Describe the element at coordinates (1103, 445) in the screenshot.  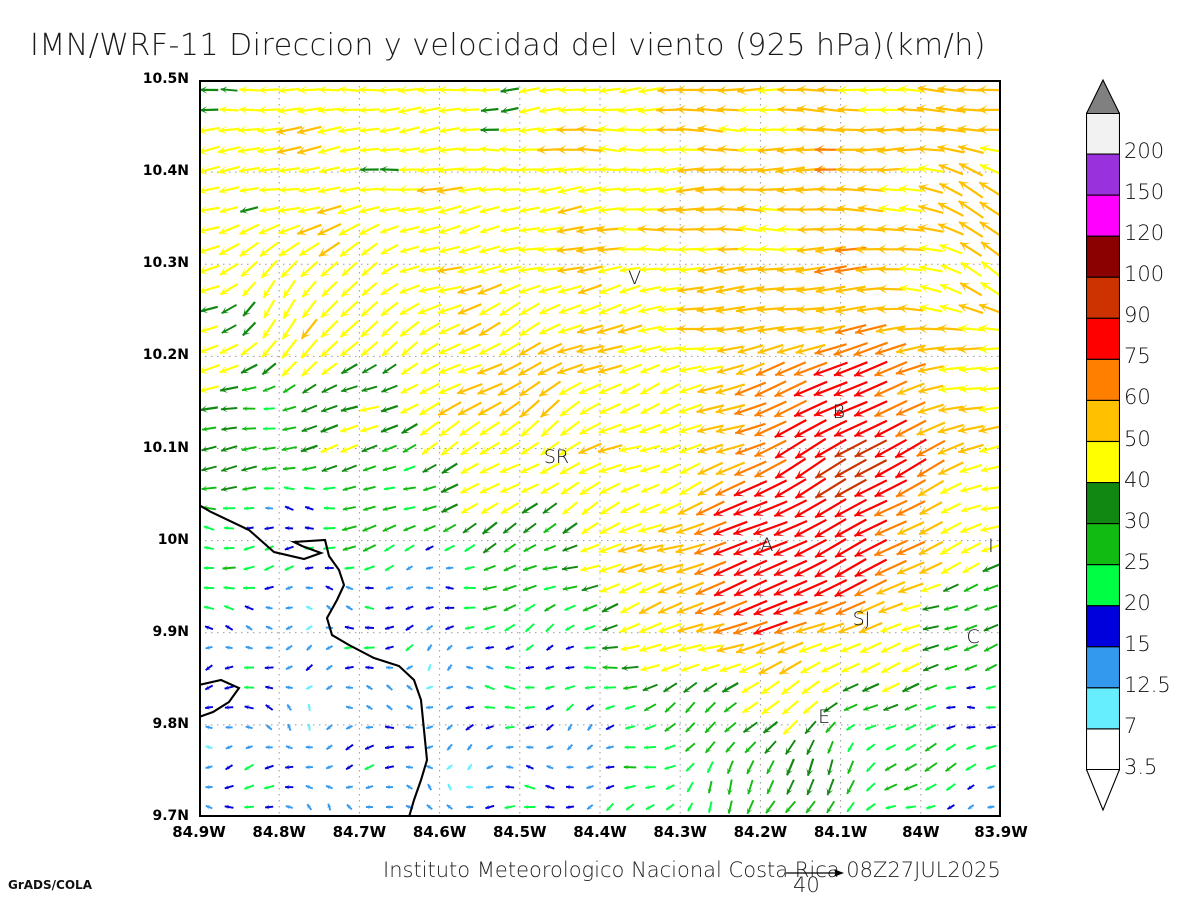
I see `colorbar` at that location.